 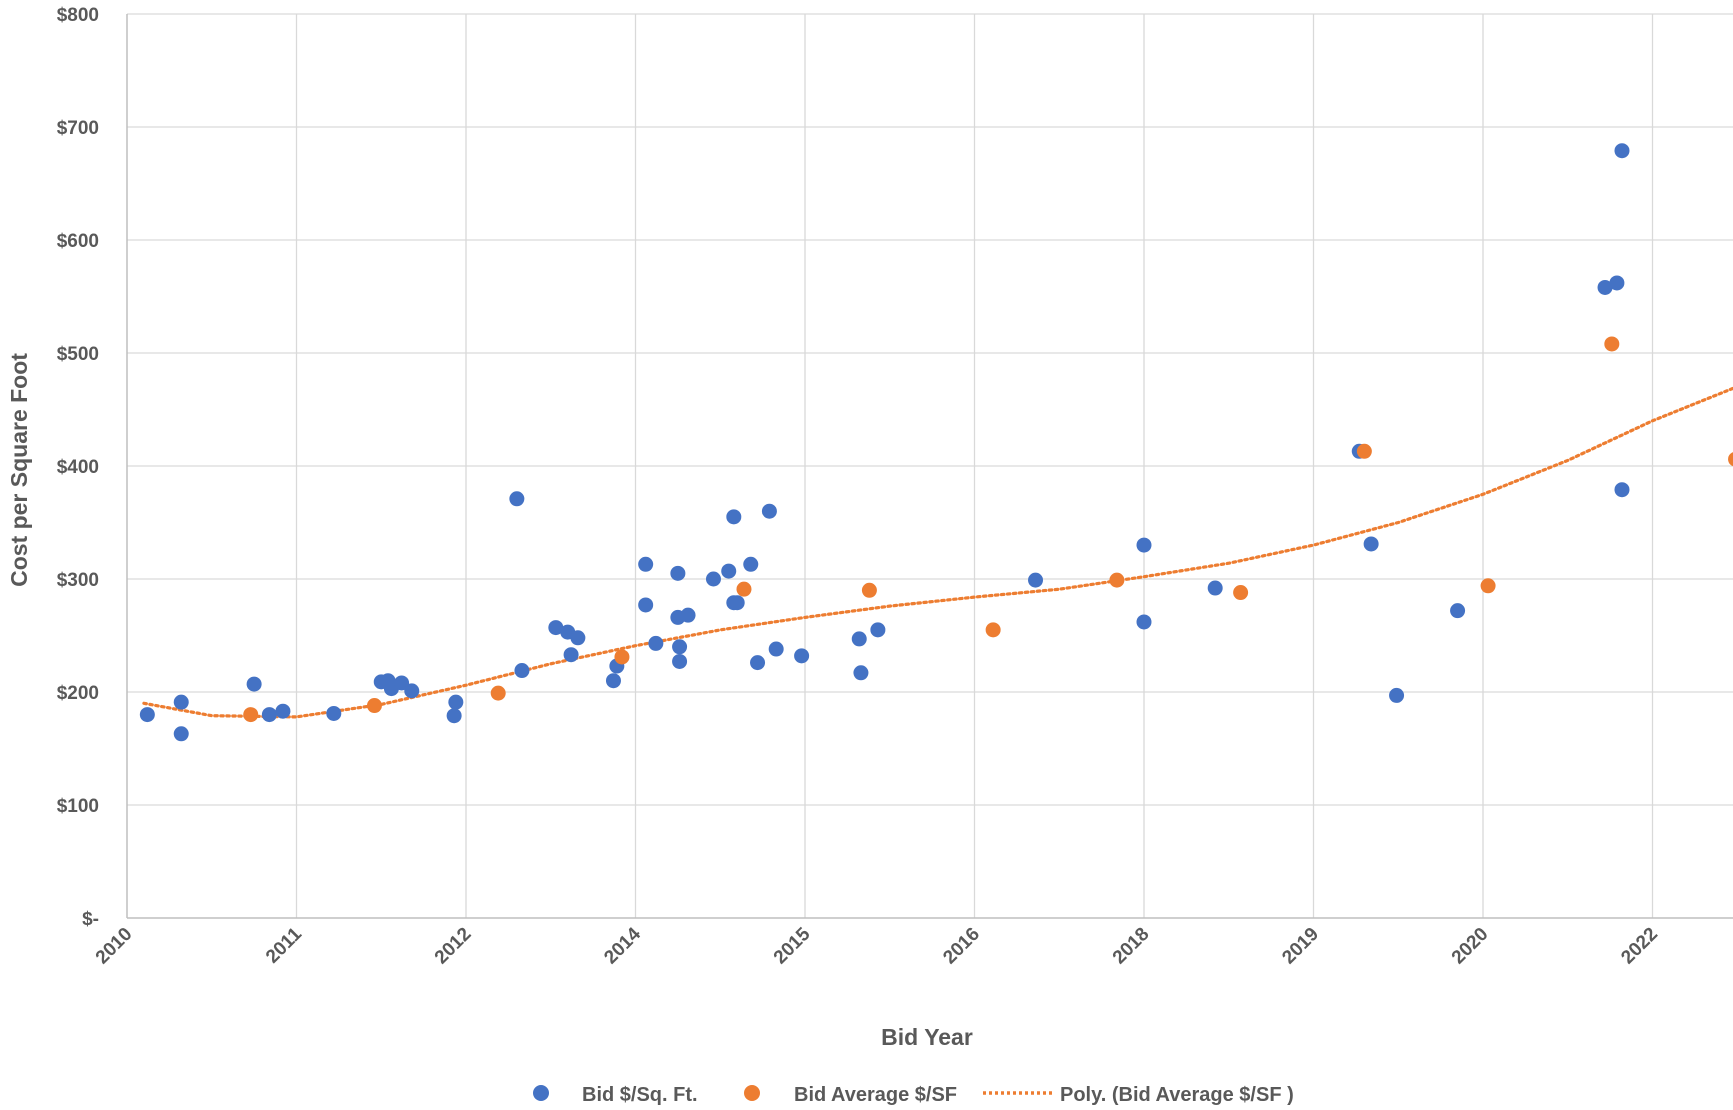 I want to click on x-tick-label: 2018, so click(x=1131, y=946).